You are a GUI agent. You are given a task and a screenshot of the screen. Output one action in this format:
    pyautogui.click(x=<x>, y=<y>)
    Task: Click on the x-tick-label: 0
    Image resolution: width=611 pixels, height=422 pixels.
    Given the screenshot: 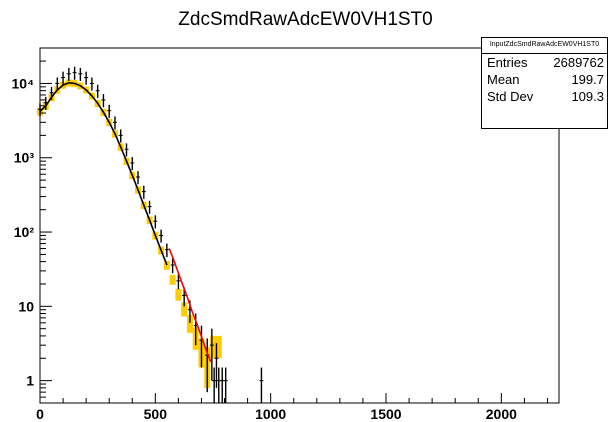 What is the action you would take?
    pyautogui.click(x=40, y=414)
    